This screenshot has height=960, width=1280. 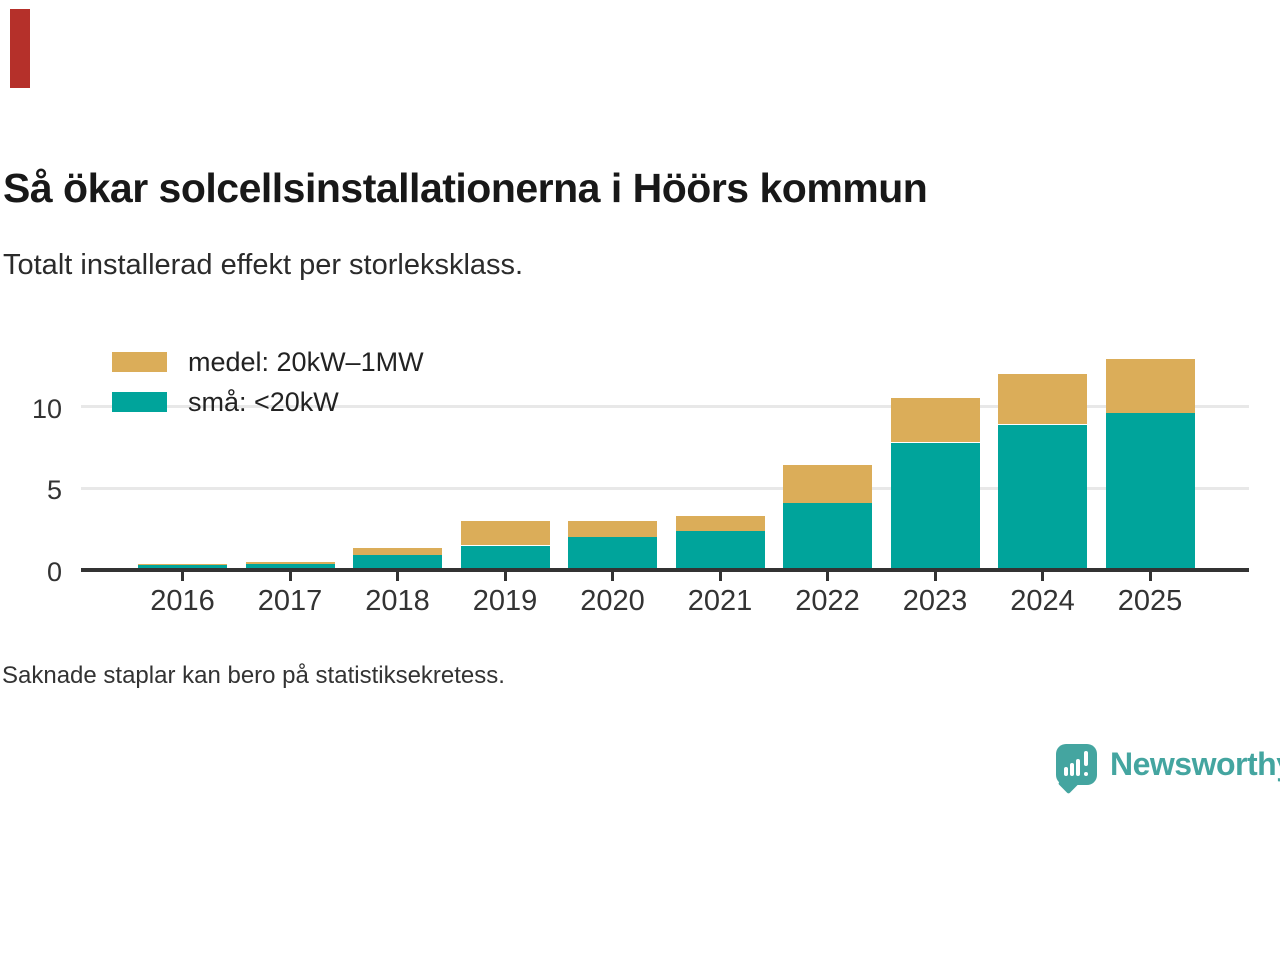 I want to click on bar-segment-medel-2016, so click(x=182, y=564).